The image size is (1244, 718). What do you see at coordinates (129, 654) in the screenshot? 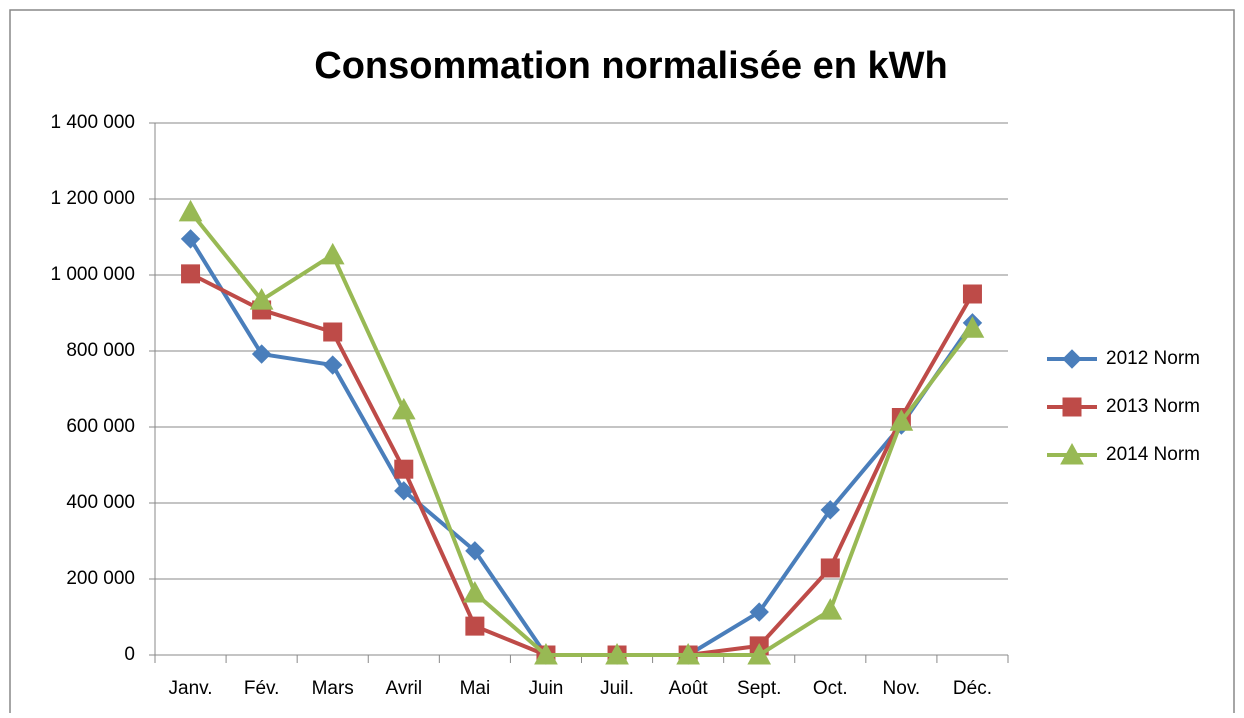
I see `y-tick-label: 0` at bounding box center [129, 654].